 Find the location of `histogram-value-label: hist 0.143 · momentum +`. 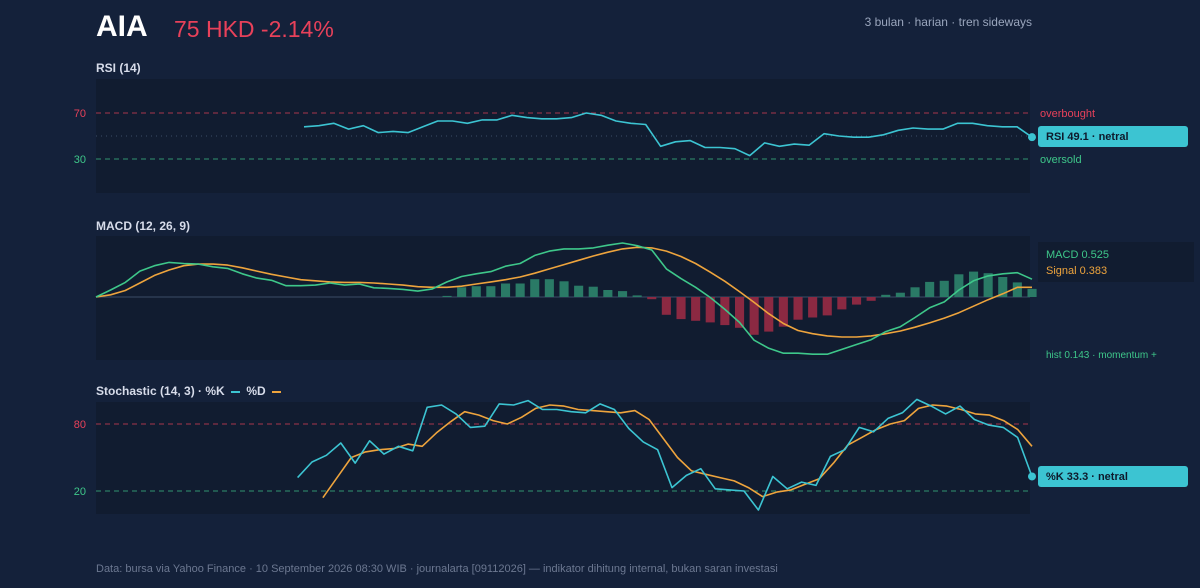

histogram-value-label: hist 0.143 · momentum + is located at coordinates (1101, 355).